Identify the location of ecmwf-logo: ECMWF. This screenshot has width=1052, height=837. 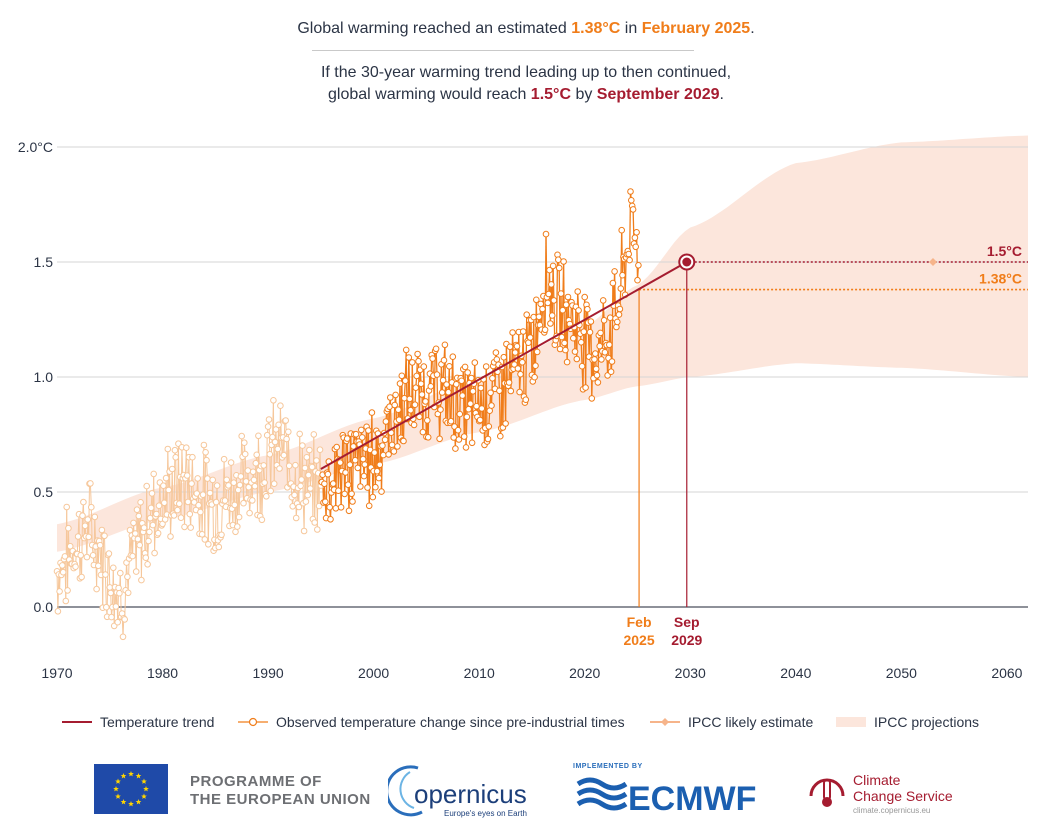
(666, 795).